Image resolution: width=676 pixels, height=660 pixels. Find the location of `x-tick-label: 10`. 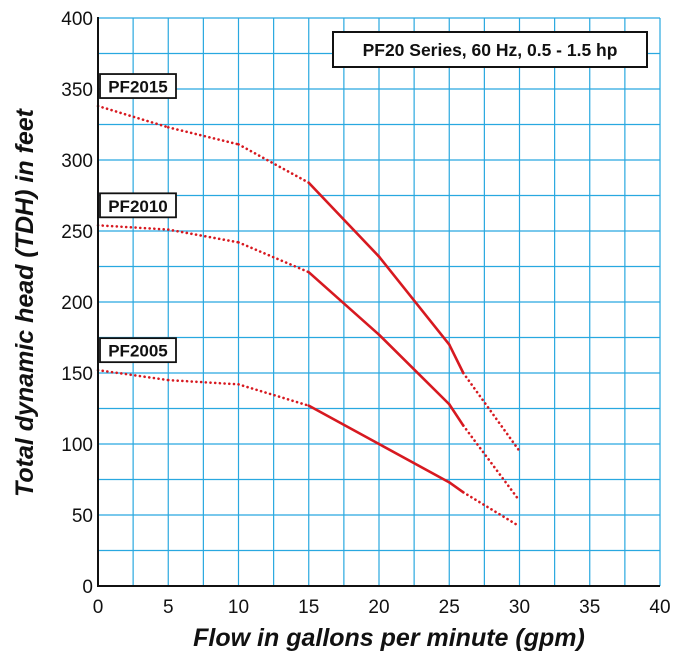

x-tick-label: 10 is located at coordinates (238, 607).